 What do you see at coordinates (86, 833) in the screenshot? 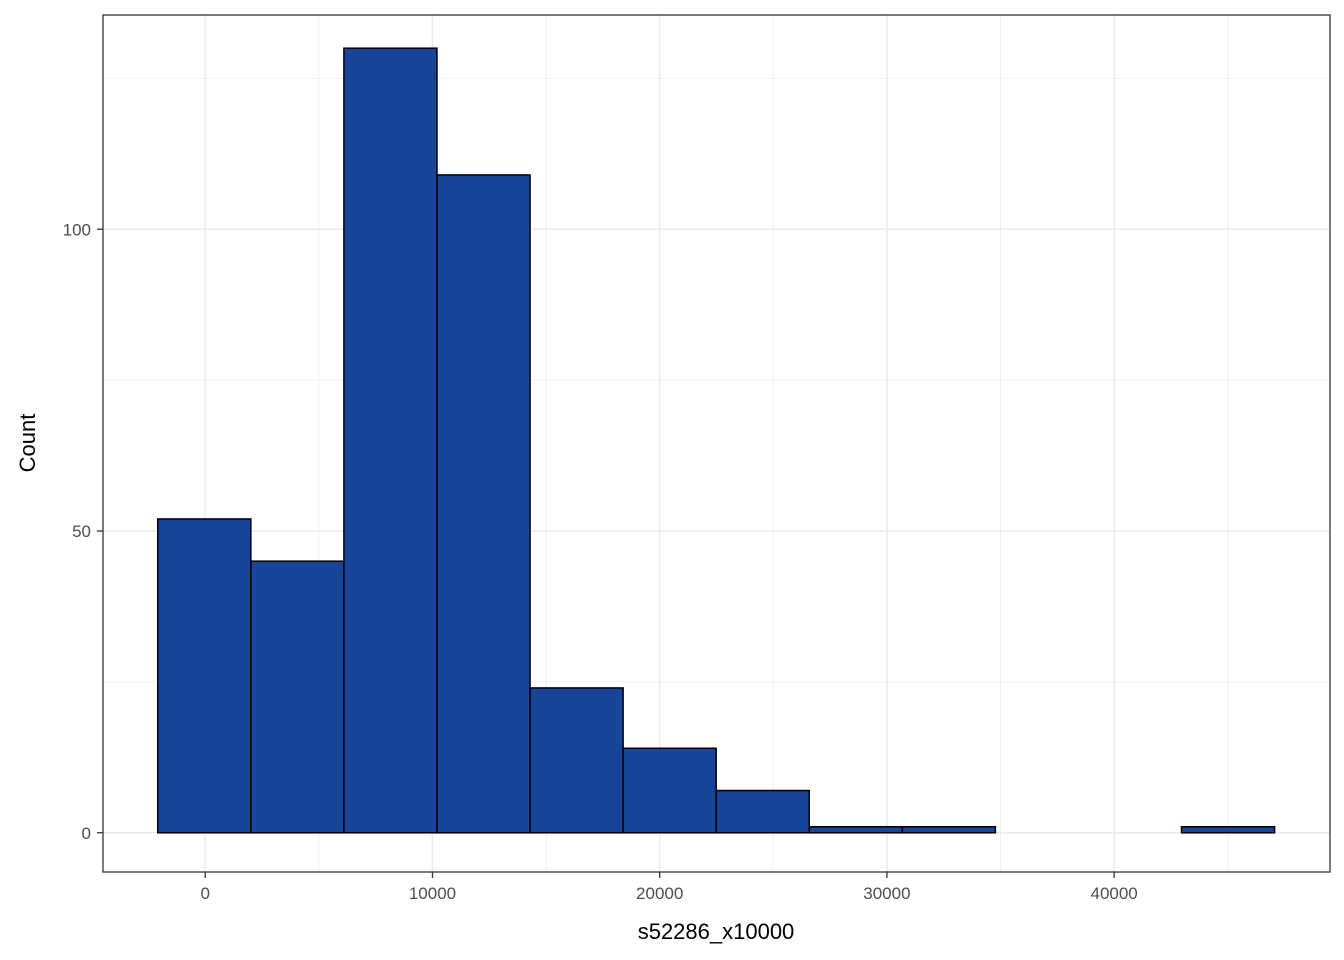
I see `y-tick-label: 0` at bounding box center [86, 833].